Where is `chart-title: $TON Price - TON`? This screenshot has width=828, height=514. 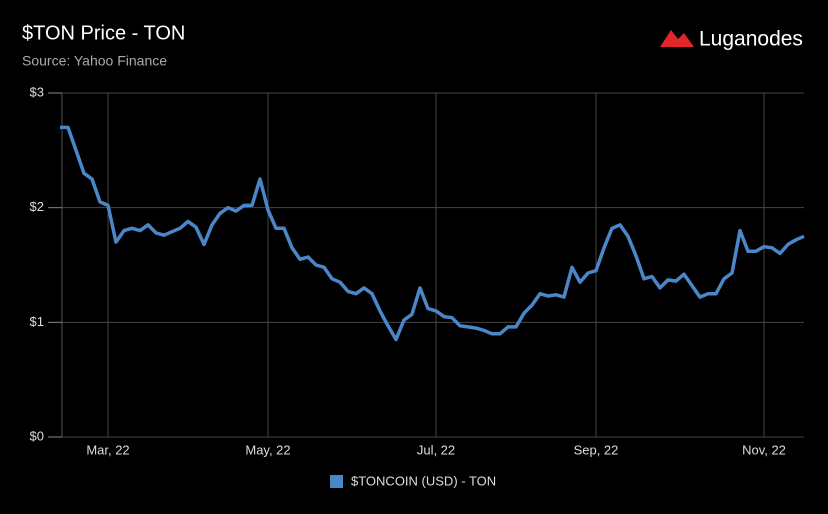 chart-title: $TON Price - TON is located at coordinates (103, 33).